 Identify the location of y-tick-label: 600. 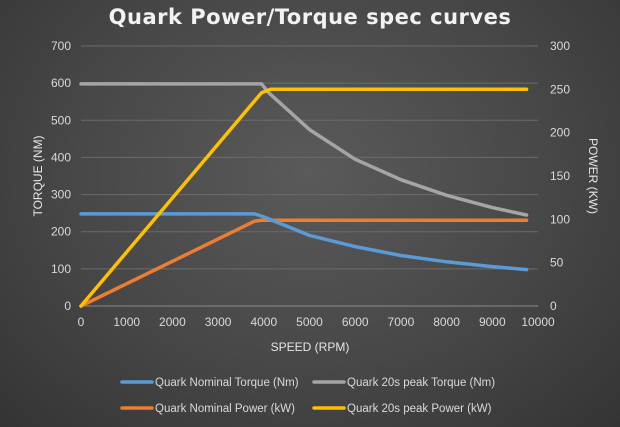
(61, 83).